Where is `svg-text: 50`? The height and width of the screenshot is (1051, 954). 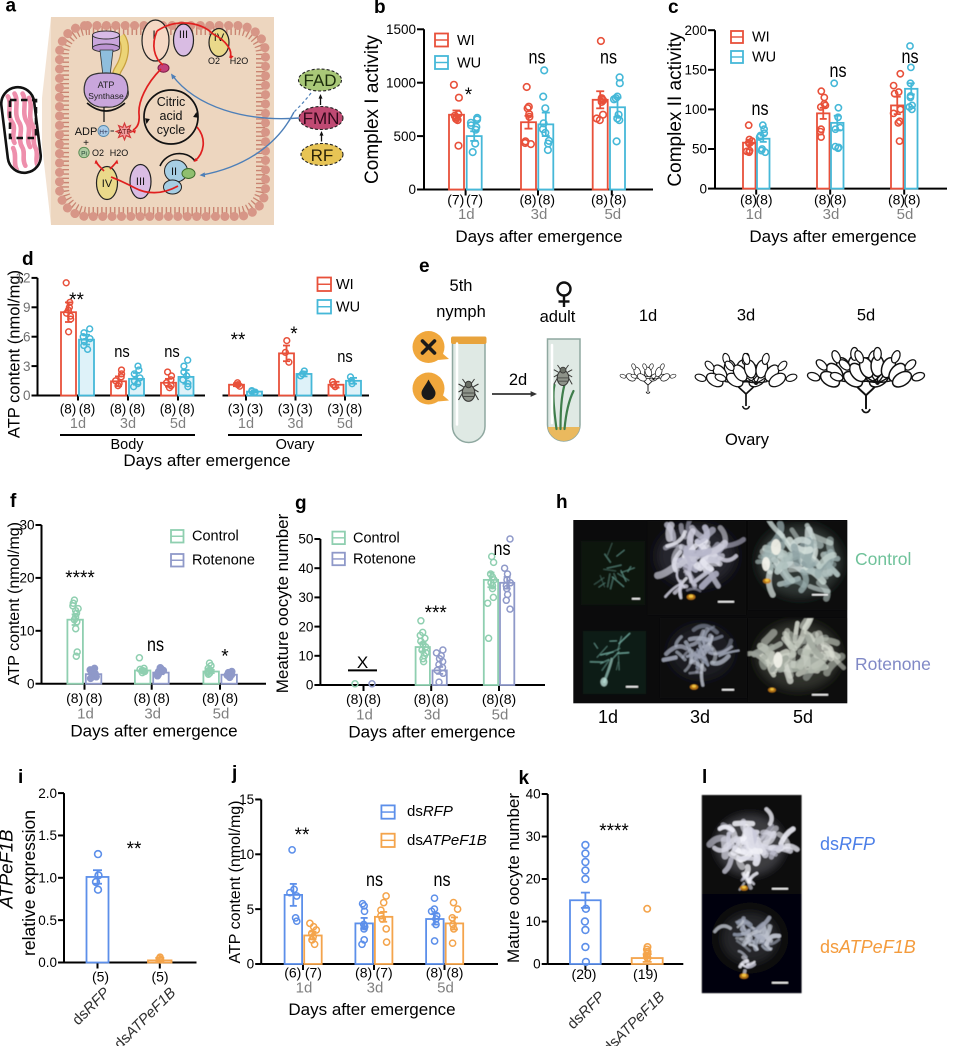 svg-text: 50 is located at coordinates (305, 539).